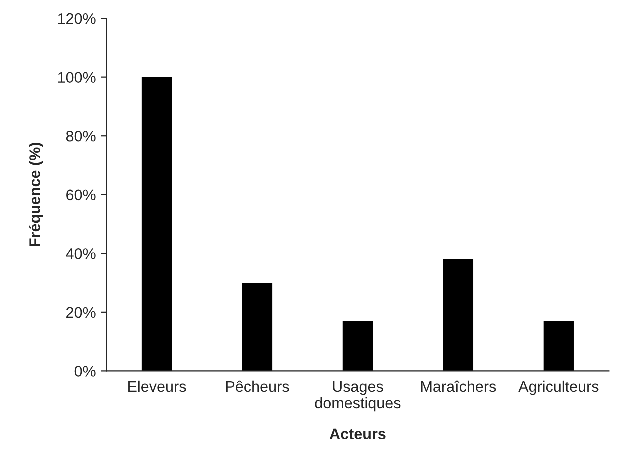  What do you see at coordinates (458, 386) in the screenshot?
I see `x-tick-label: Maraîchers` at bounding box center [458, 386].